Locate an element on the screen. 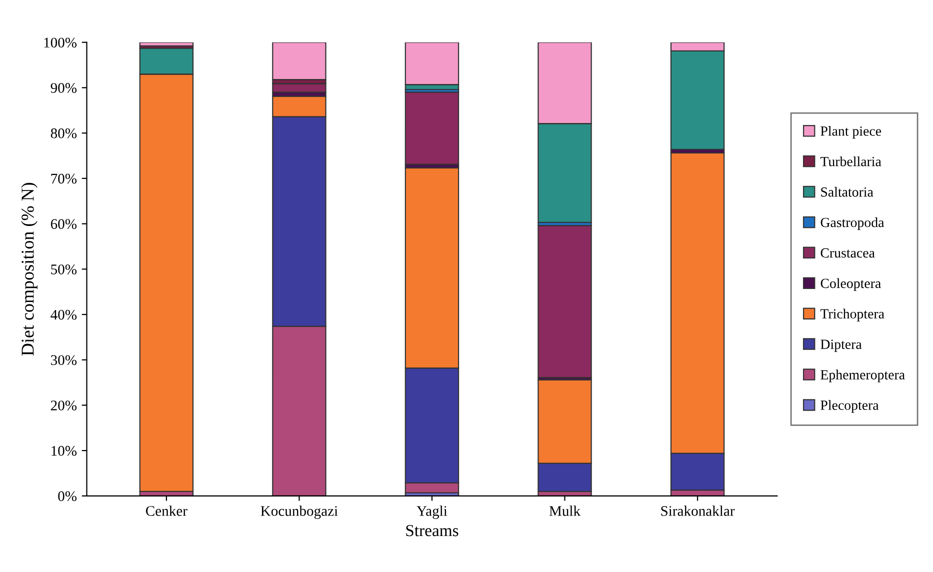 Image resolution: width=933 pixels, height=572 pixels. y-tick-label: 30% is located at coordinates (64, 360).